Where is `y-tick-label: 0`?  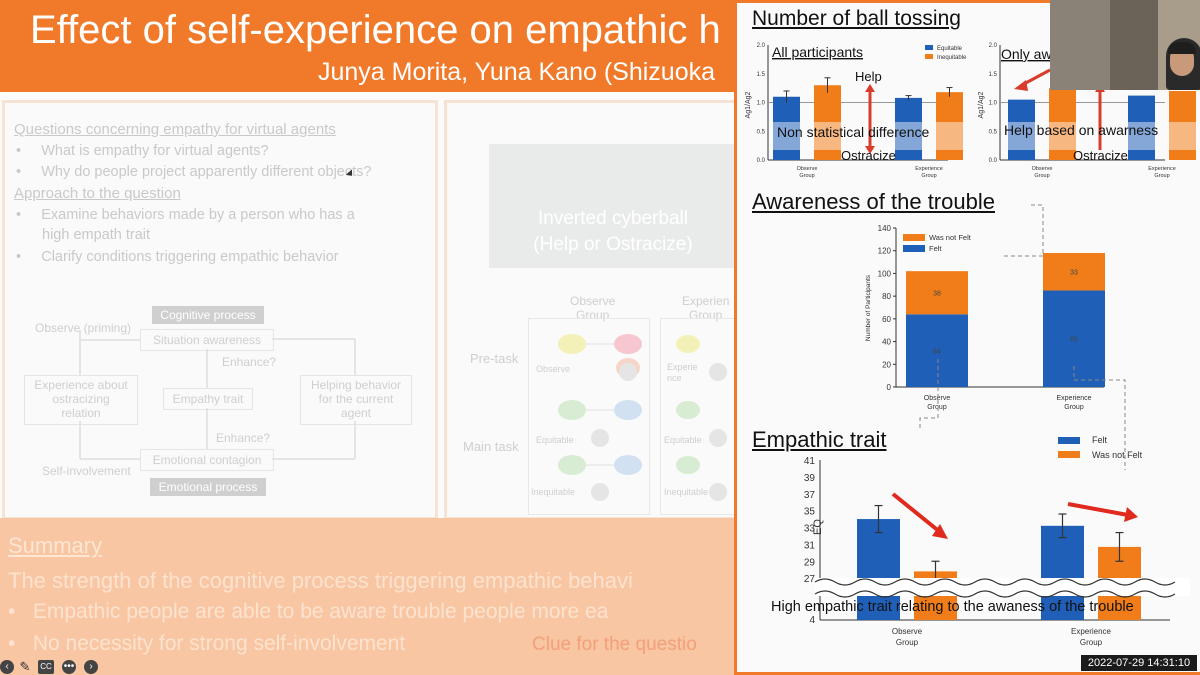 y-tick-label: 0 is located at coordinates (889, 387).